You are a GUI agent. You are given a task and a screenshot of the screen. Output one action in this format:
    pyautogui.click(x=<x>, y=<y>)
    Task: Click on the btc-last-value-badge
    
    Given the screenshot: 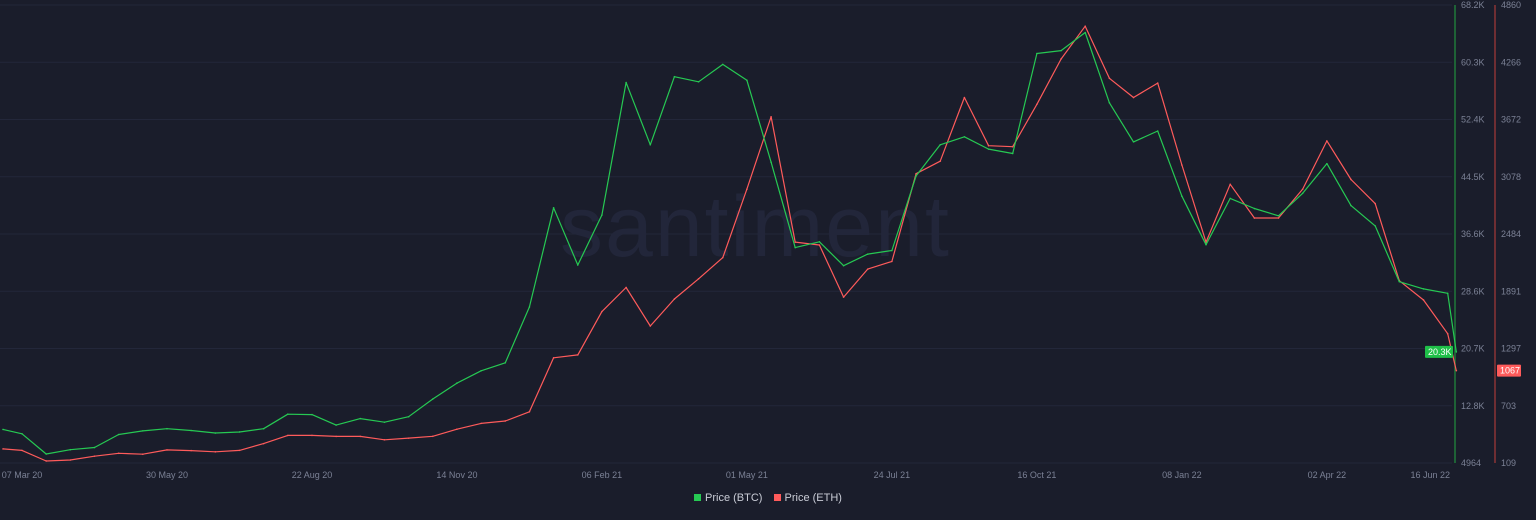 What is the action you would take?
    pyautogui.click(x=1439, y=351)
    